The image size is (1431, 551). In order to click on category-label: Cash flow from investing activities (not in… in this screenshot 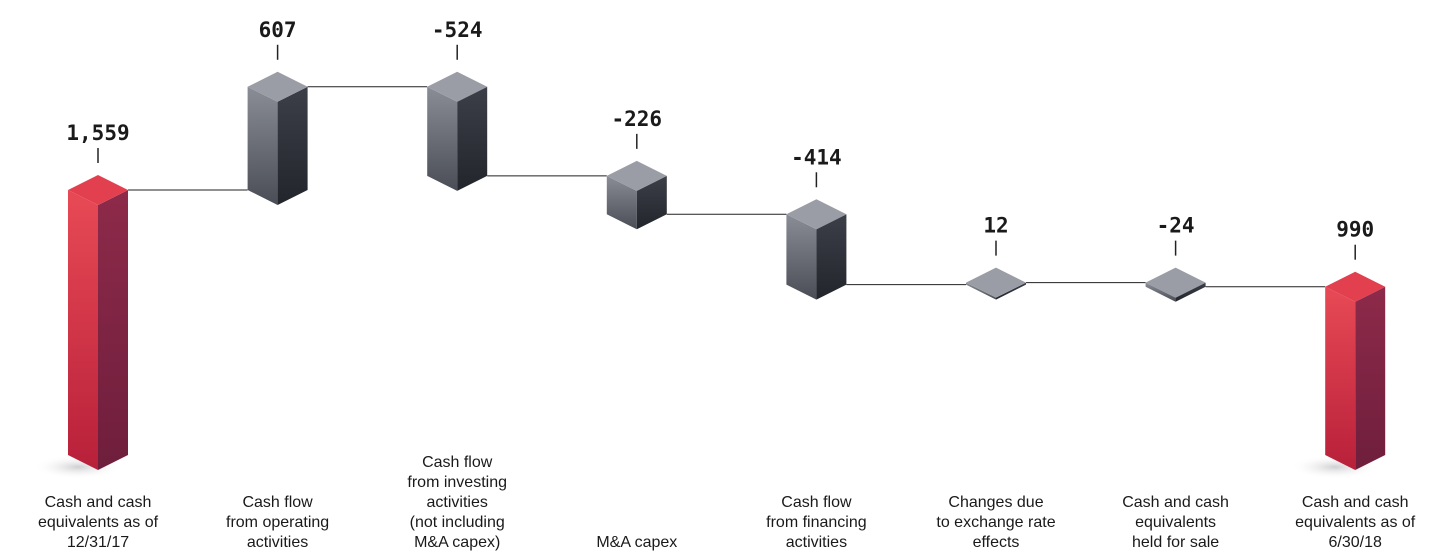, I will do `click(457, 502)`.